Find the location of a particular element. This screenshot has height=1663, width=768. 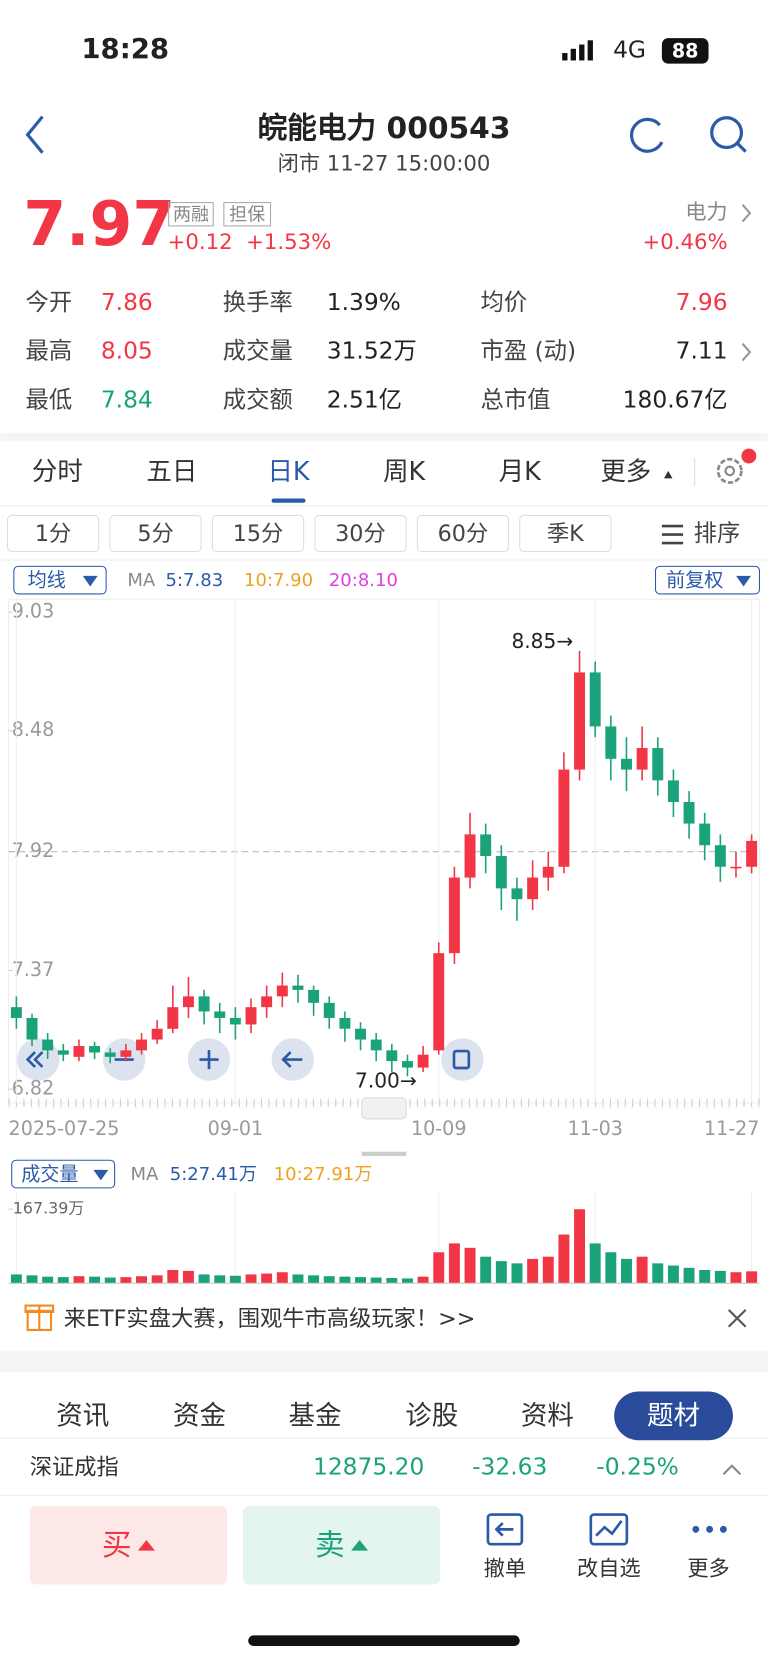

info-tab: 资讯 is located at coordinates (82, 1415).